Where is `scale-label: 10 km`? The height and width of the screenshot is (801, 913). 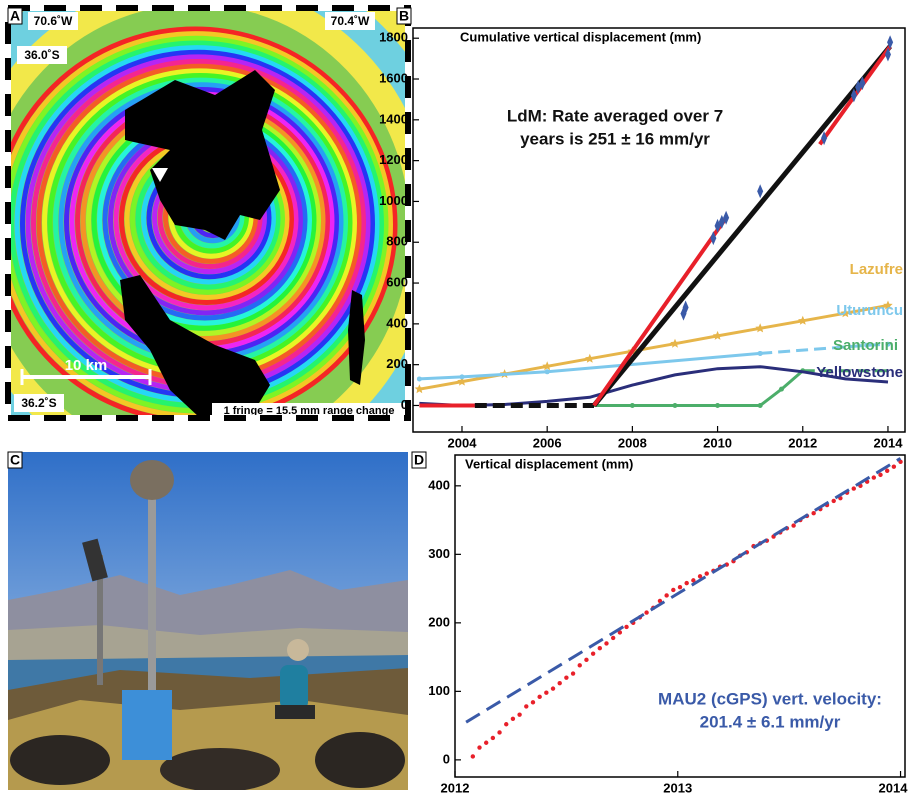
scale-label: 10 km is located at coordinates (86, 365).